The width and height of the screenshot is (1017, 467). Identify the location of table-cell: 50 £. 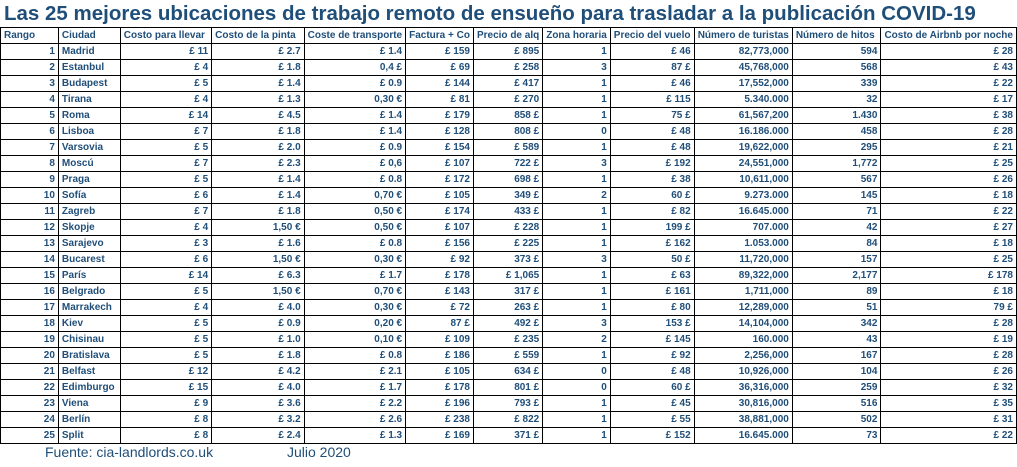
(652, 259).